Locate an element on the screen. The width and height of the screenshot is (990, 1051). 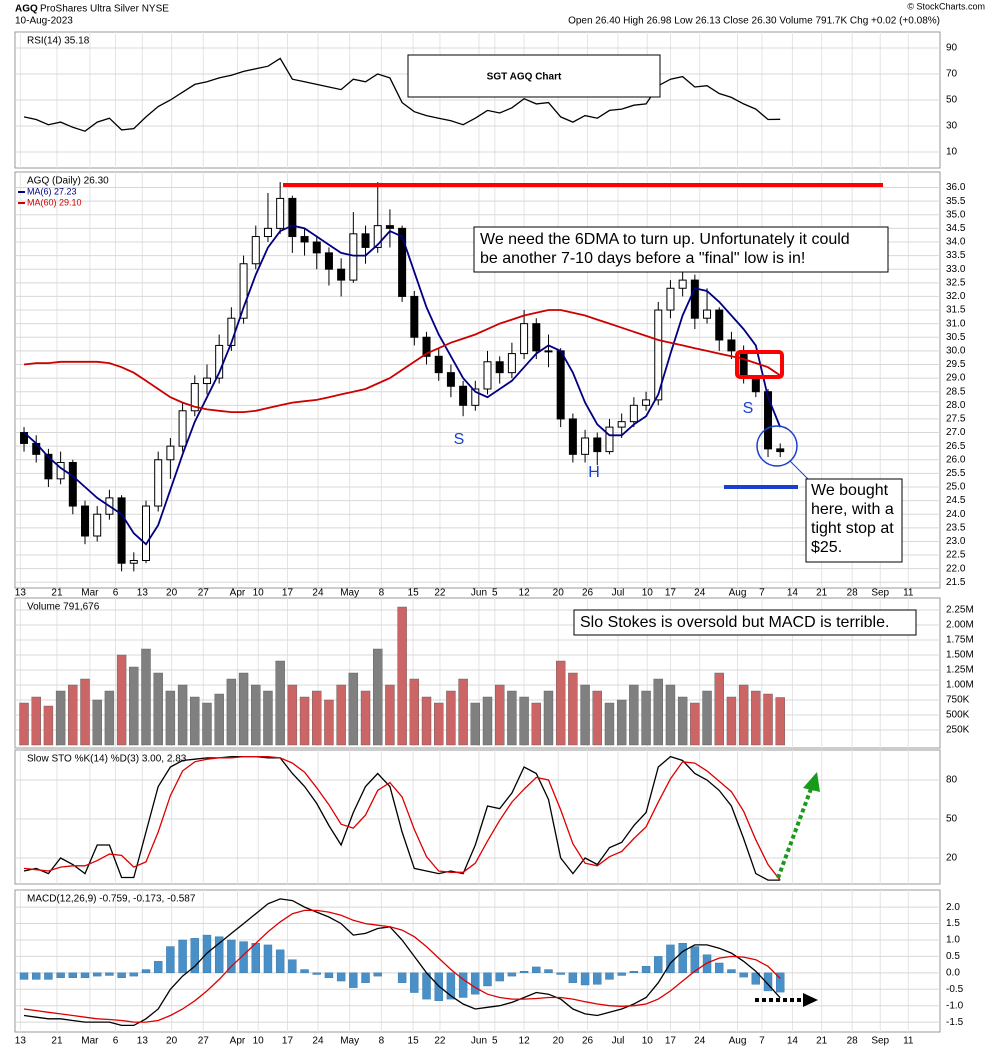
y-tick-label: 35.0 is located at coordinates (956, 214).